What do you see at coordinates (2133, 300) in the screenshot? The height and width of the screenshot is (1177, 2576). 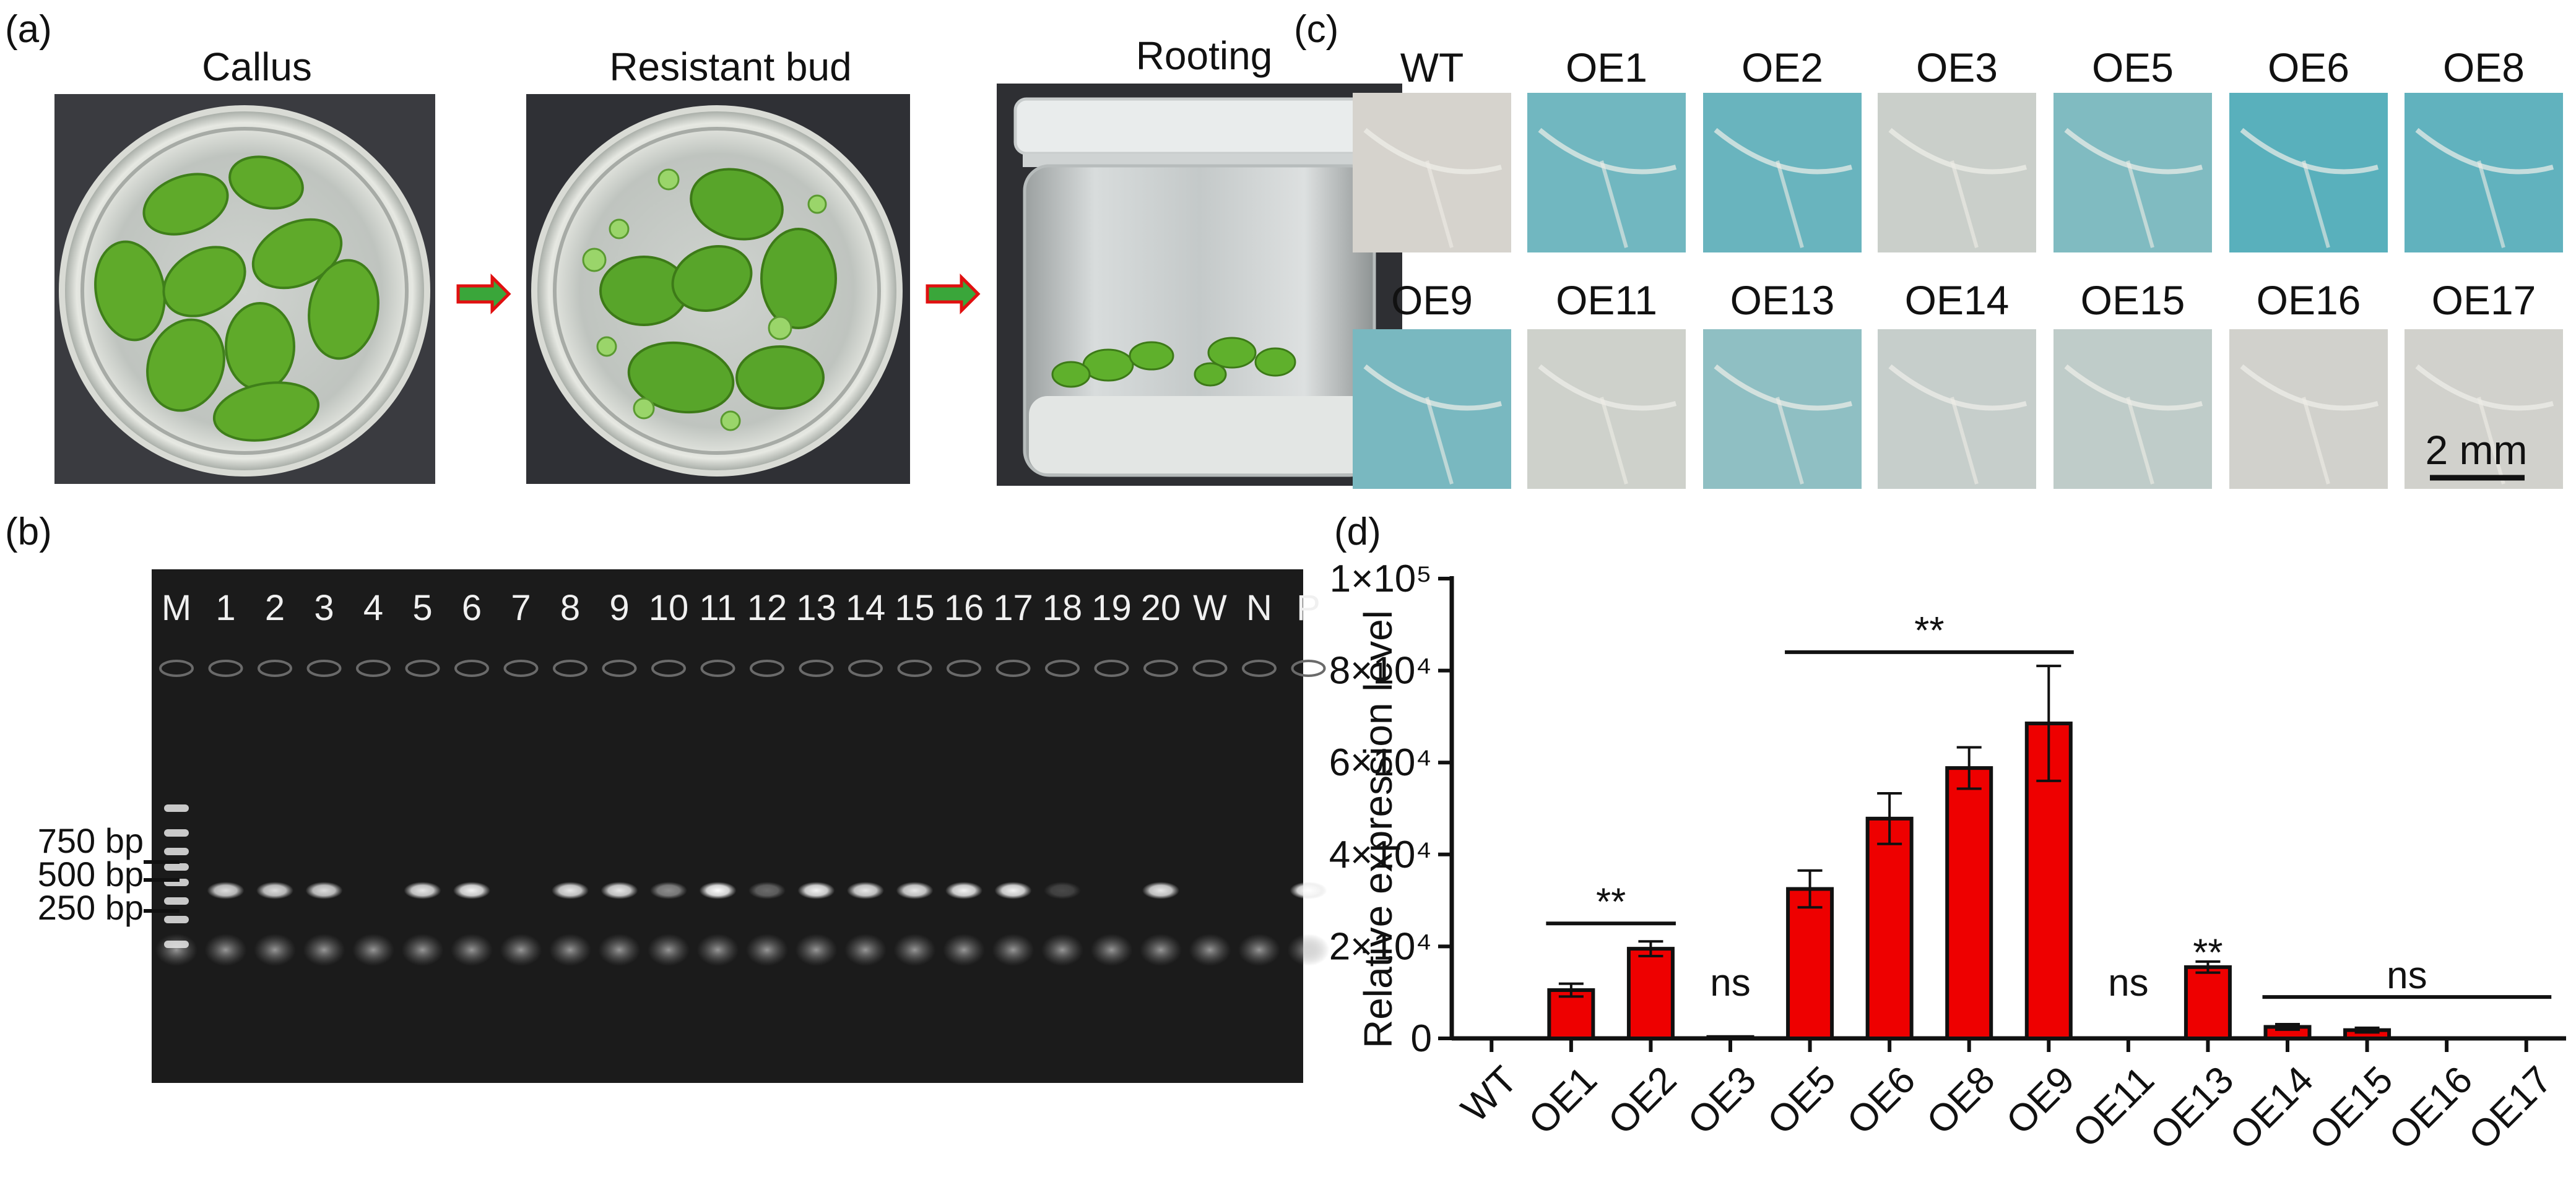 I see `leaf-label: OE15` at bounding box center [2133, 300].